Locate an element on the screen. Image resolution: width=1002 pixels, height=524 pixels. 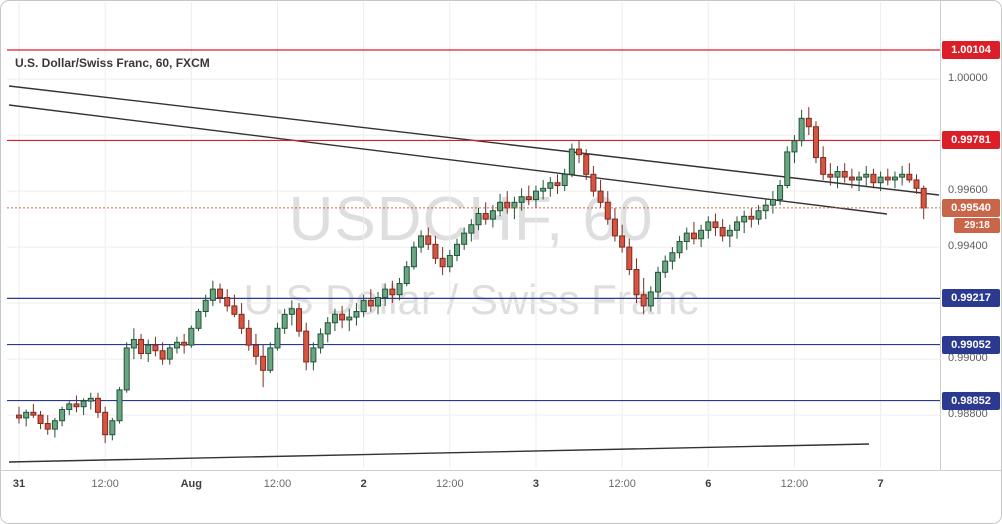
trendline is located at coordinates (439, 453).